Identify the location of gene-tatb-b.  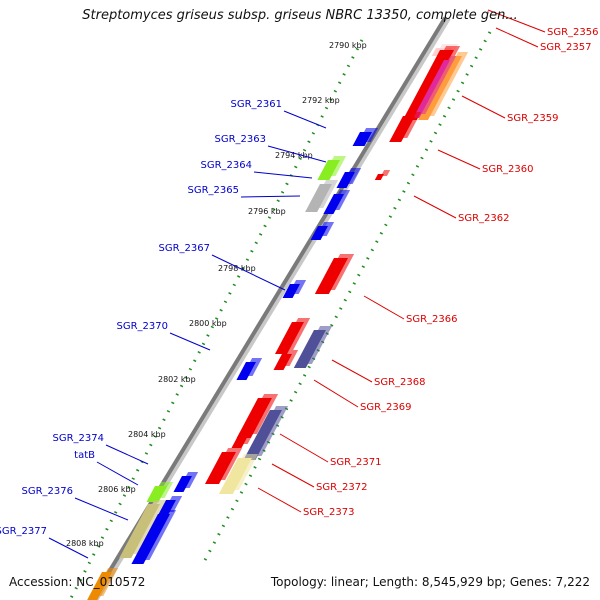
(170, 506).